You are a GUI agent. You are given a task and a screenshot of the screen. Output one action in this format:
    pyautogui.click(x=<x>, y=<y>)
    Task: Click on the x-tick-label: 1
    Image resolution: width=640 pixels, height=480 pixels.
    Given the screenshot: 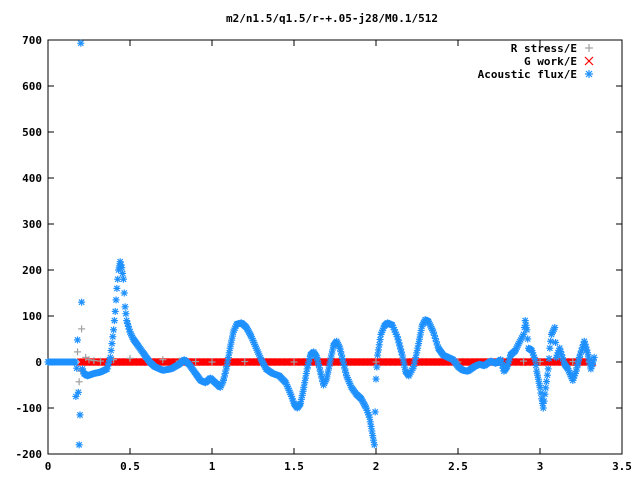 What is the action you would take?
    pyautogui.click(x=212, y=466)
    